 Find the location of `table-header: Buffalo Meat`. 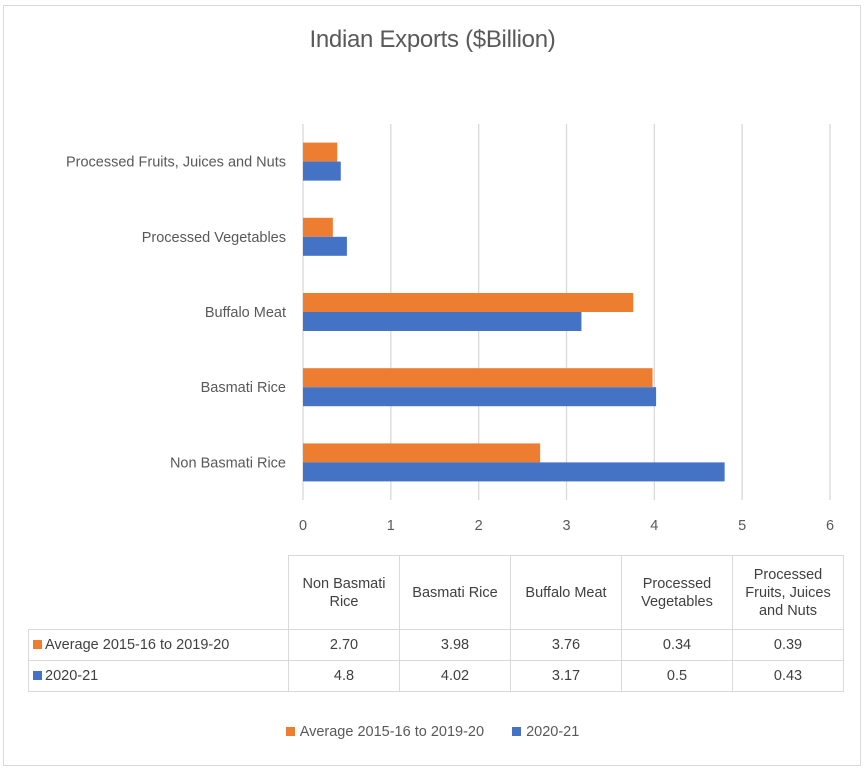

table-header: Buffalo Meat is located at coordinates (566, 592).